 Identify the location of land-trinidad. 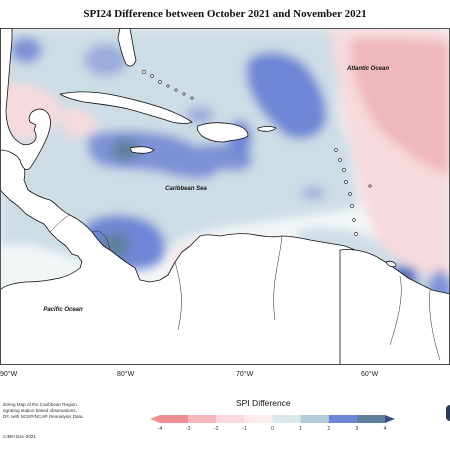
(391, 264).